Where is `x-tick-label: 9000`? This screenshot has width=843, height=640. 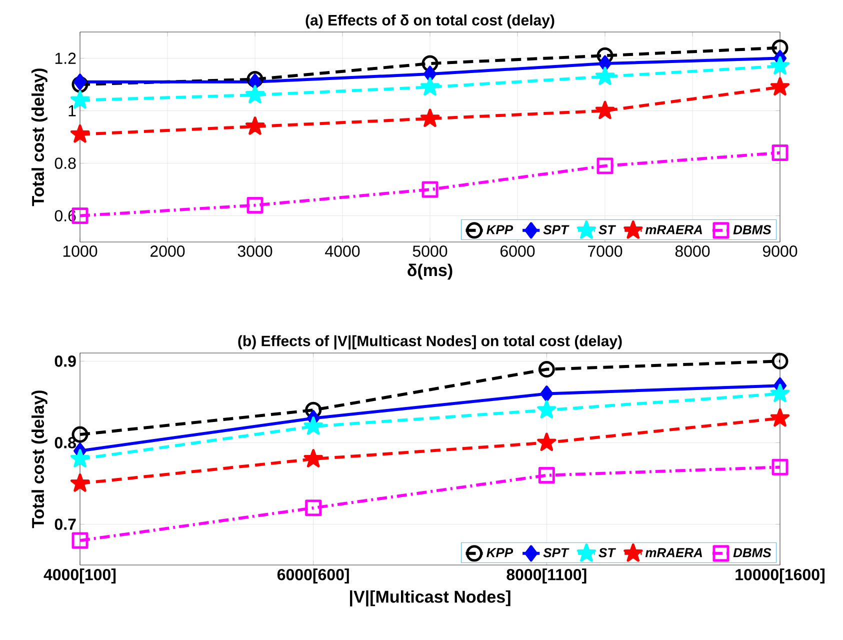
x-tick-label: 9000 is located at coordinates (780, 251).